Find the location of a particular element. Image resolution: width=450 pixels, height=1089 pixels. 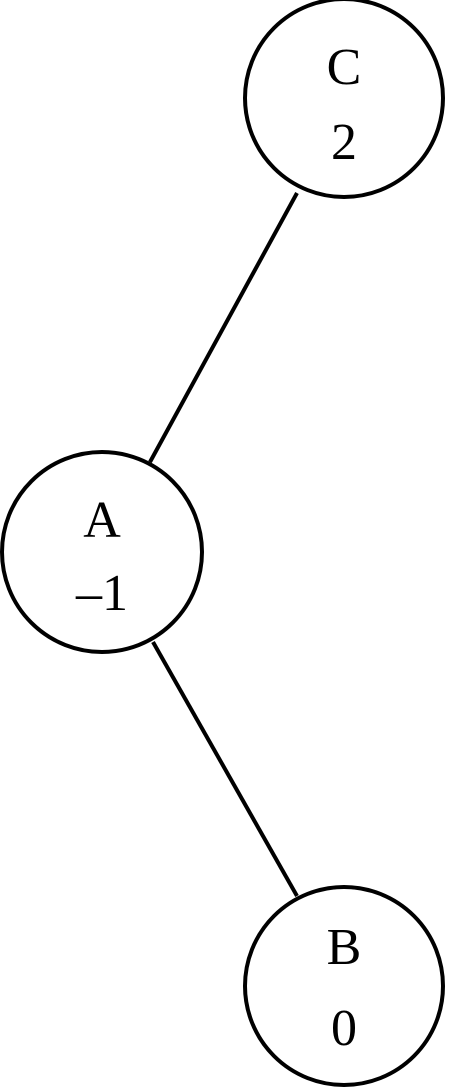

node-c-circle is located at coordinates (344, 99).